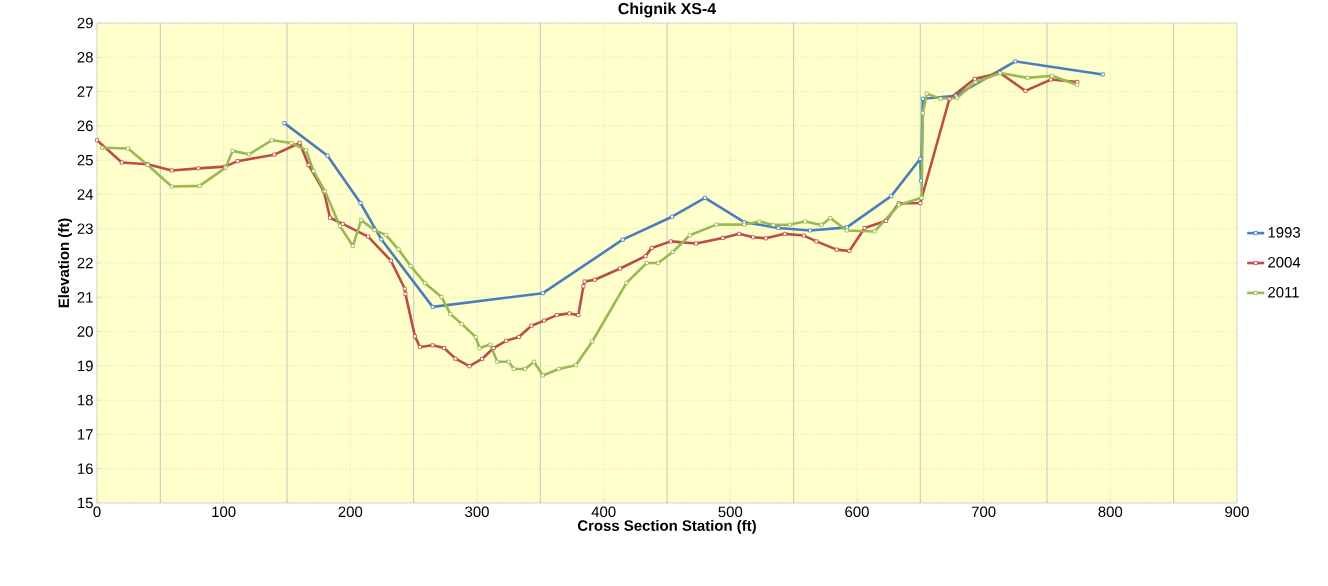 This screenshot has width=1328, height=586. What do you see at coordinates (1110, 512) in the screenshot?
I see `x-tick-label: 800` at bounding box center [1110, 512].